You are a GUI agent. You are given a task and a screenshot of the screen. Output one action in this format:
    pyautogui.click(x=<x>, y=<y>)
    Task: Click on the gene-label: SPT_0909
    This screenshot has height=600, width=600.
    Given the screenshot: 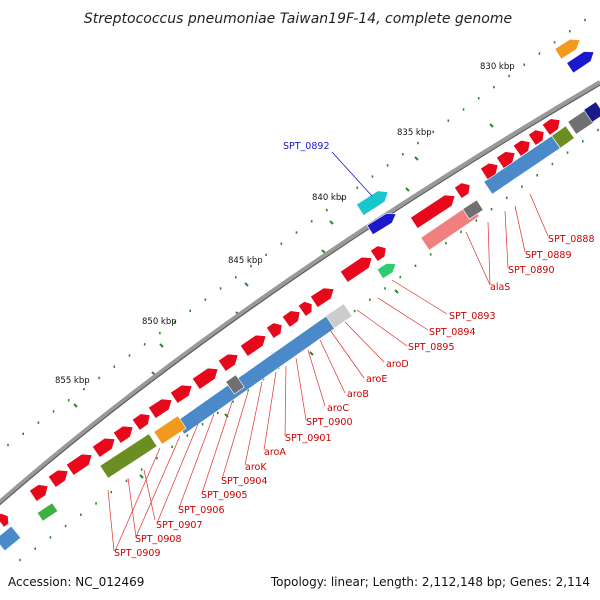 What is the action you would take?
    pyautogui.click(x=137, y=553)
    